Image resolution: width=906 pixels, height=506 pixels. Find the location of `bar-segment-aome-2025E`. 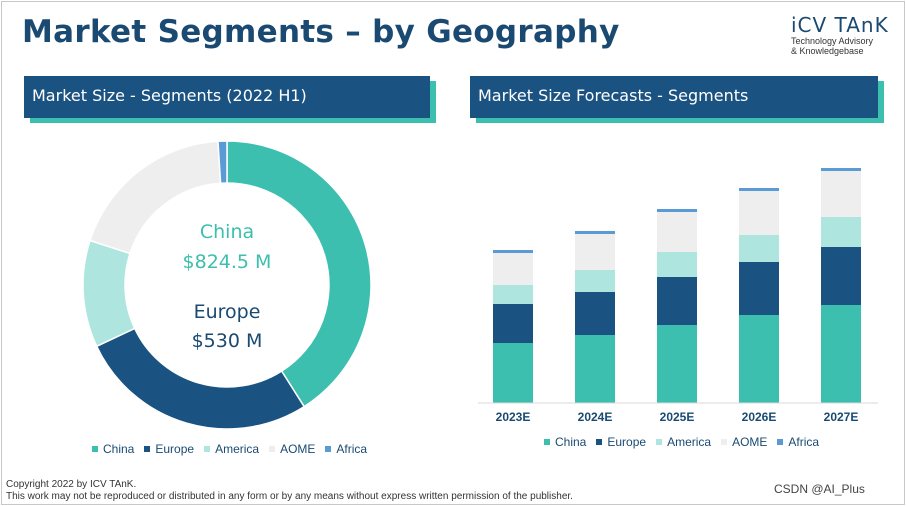

bar-segment-aome-2025E is located at coordinates (677, 232).